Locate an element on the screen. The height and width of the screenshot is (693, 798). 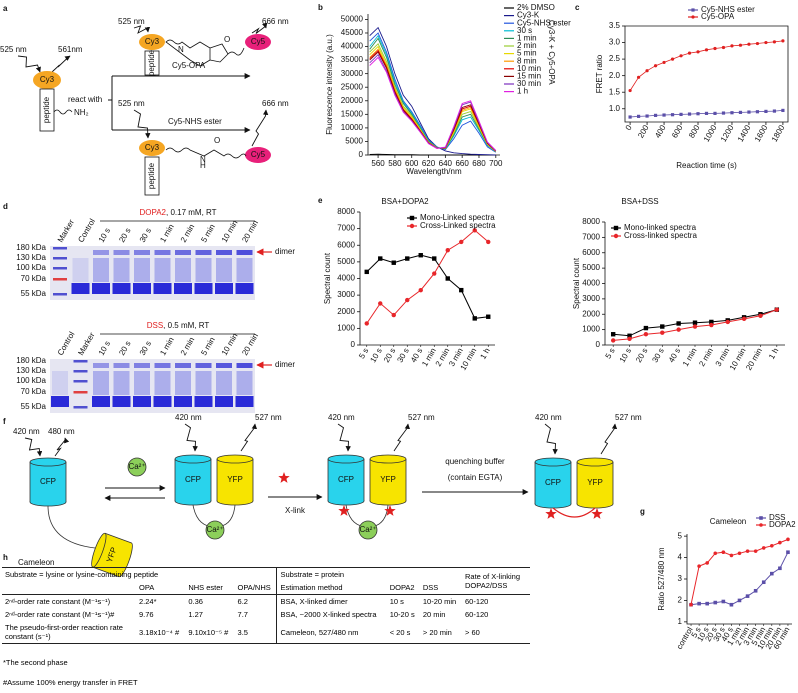
x-tick-label: 600 is located at coordinates (677, 131).